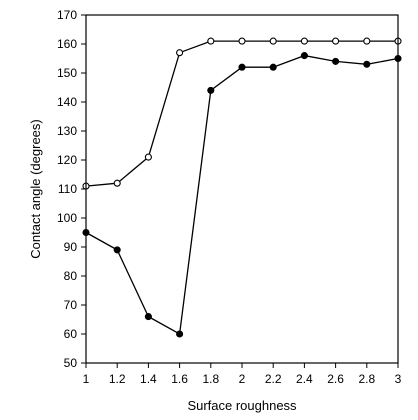  What do you see at coordinates (366, 379) in the screenshot?
I see `x-tick-label: 2.8` at bounding box center [366, 379].